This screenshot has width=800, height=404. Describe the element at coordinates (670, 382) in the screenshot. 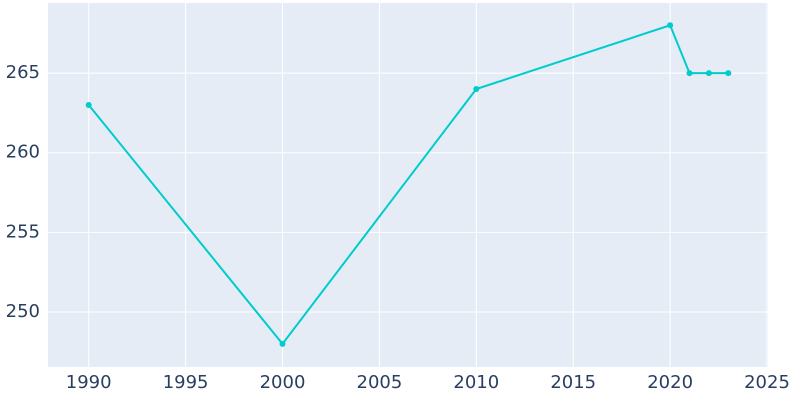

I see `x-tick-label: 2020` at that location.